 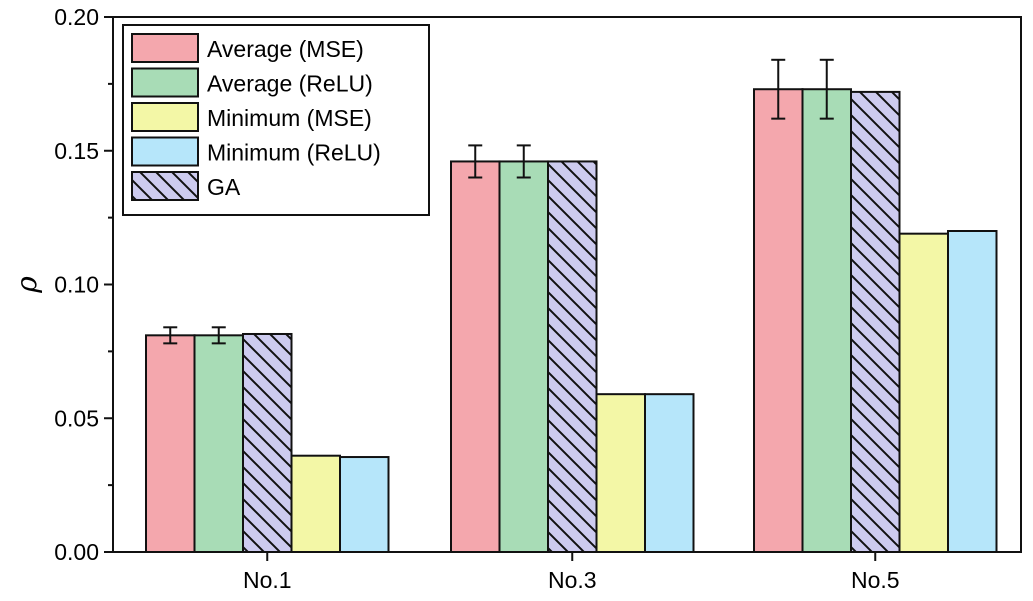 What do you see at coordinates (76, 285) in the screenshot?
I see `y-tick-label: 0.10` at bounding box center [76, 285].